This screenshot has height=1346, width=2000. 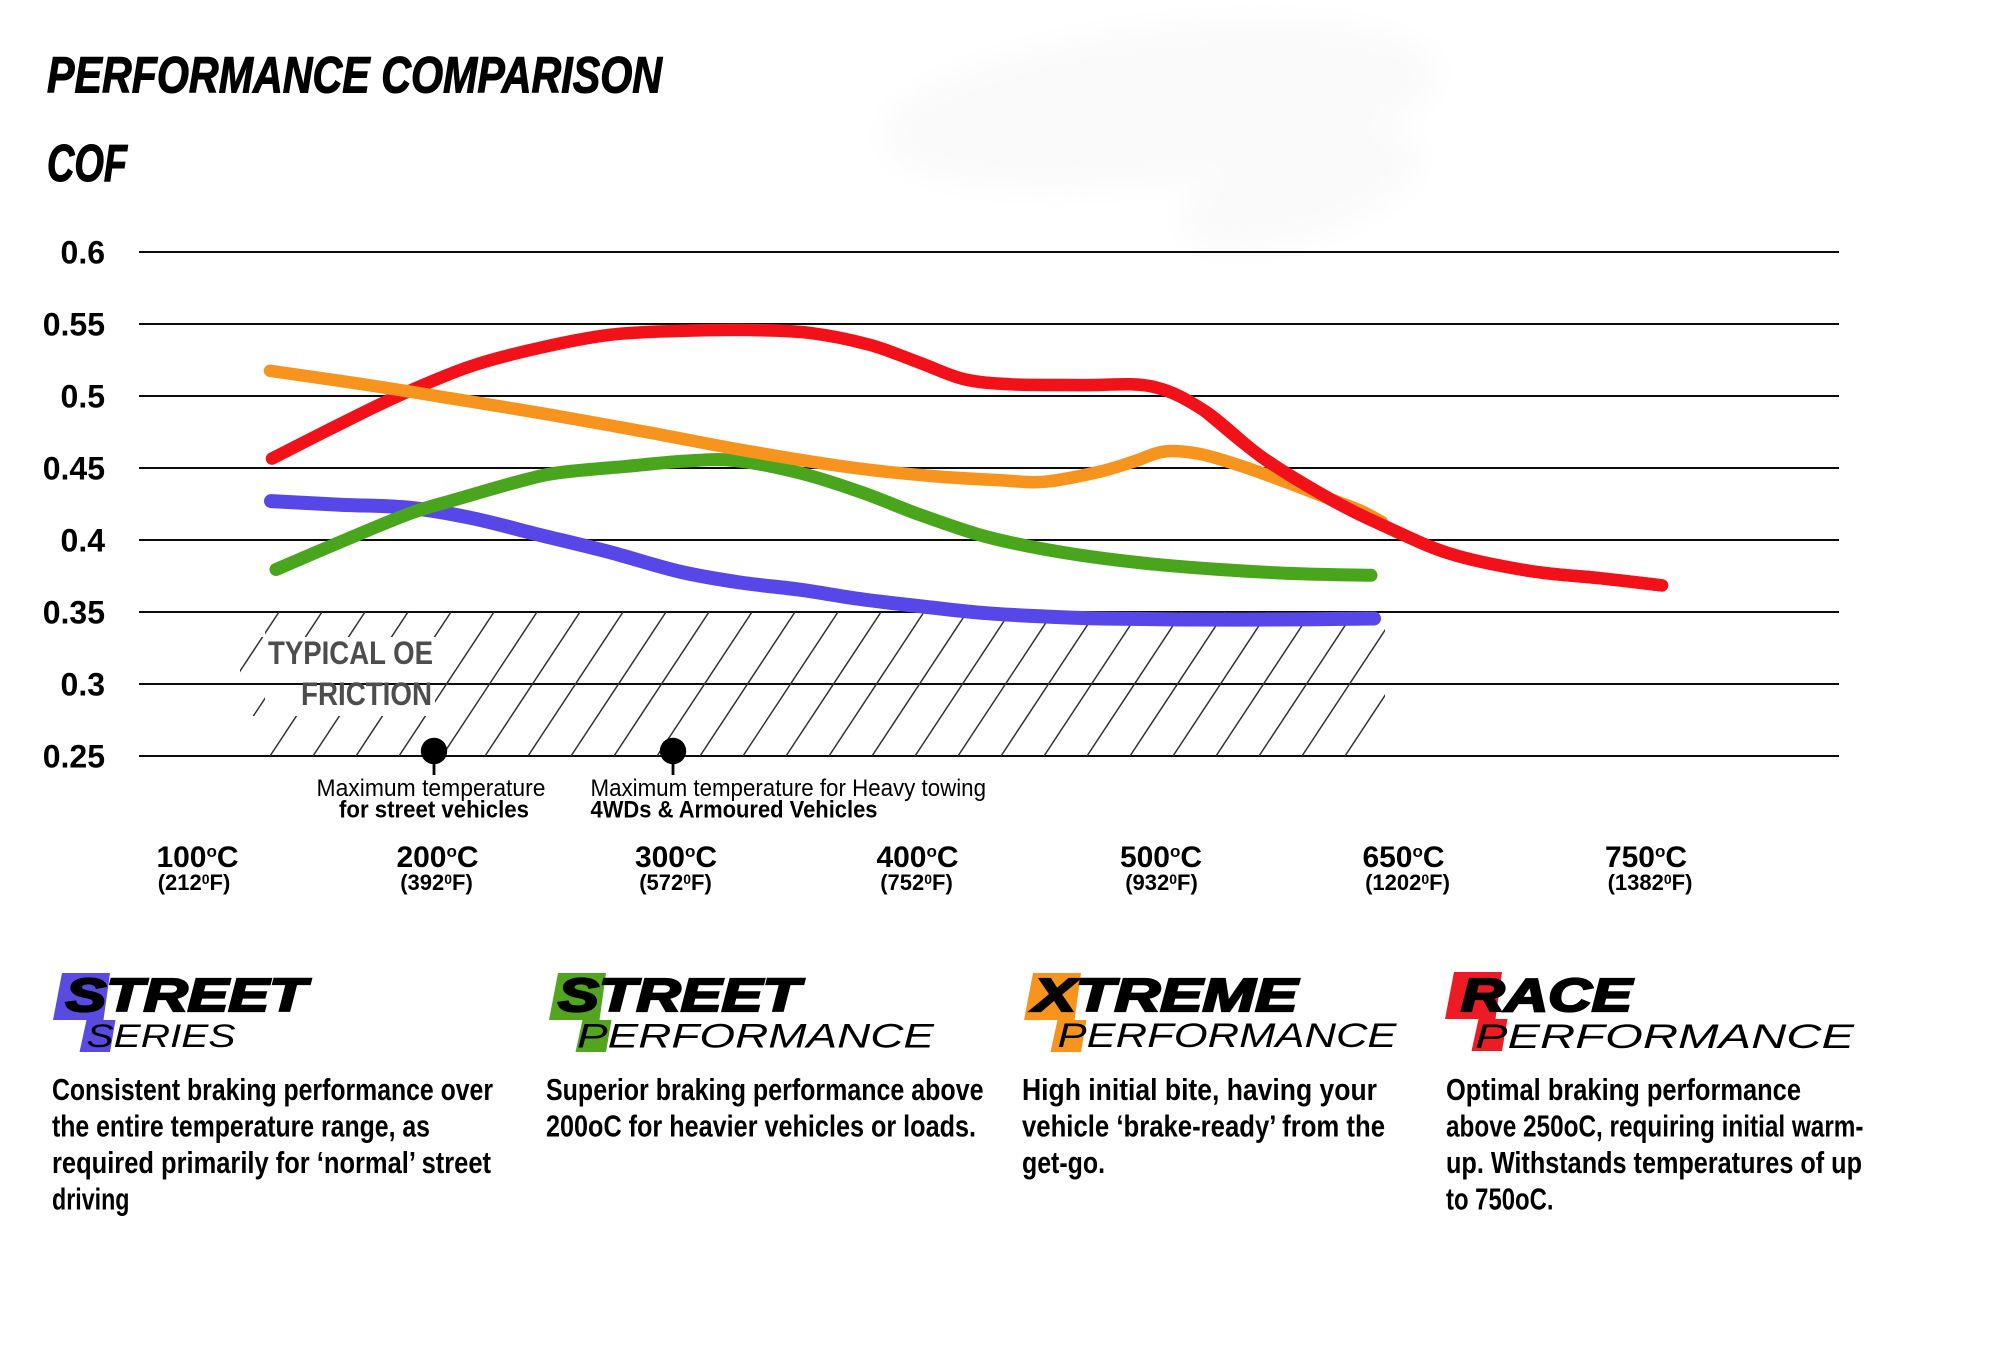 What do you see at coordinates (74, 613) in the screenshot?
I see `svg-text: 0.35` at bounding box center [74, 613].